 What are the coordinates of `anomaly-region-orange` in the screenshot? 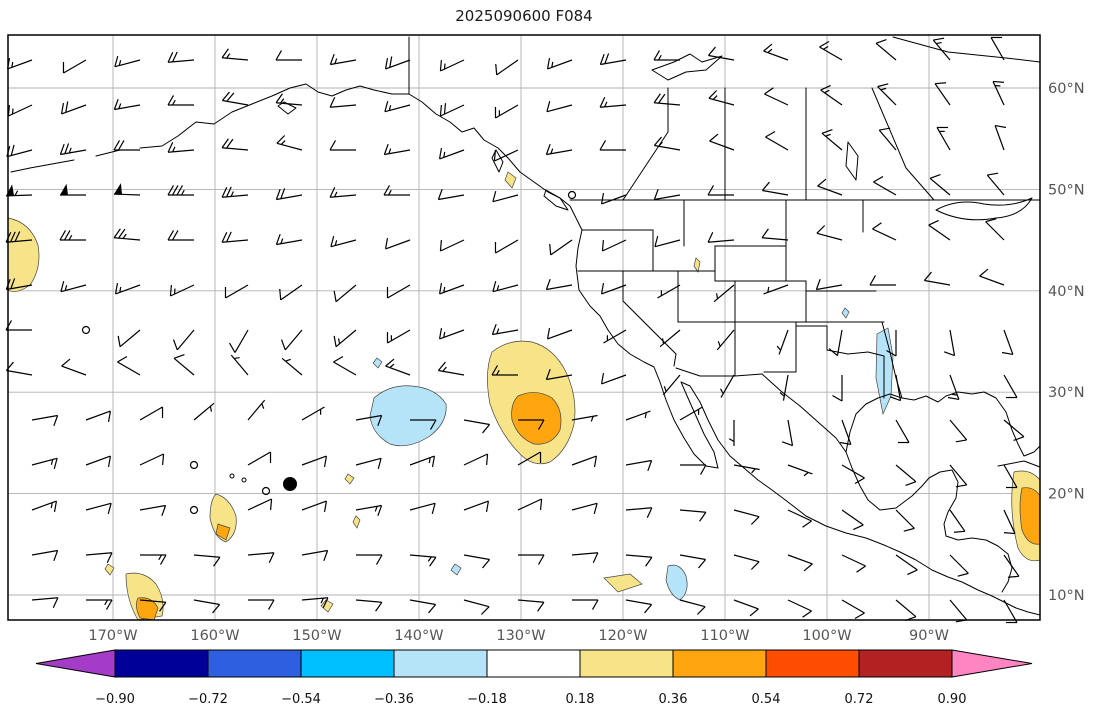 It's located at (1030, 516).